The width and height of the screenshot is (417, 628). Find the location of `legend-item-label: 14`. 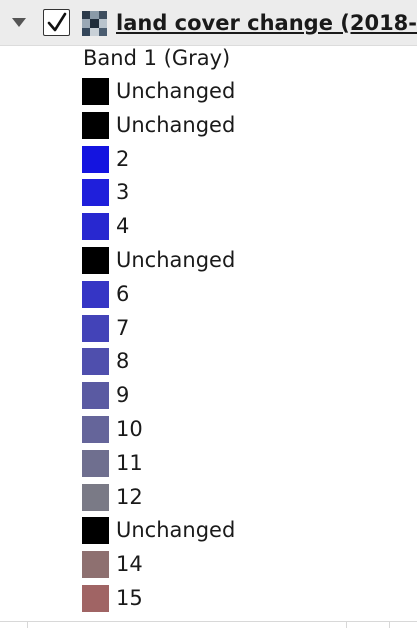

legend-item-label: 14 is located at coordinates (129, 564).